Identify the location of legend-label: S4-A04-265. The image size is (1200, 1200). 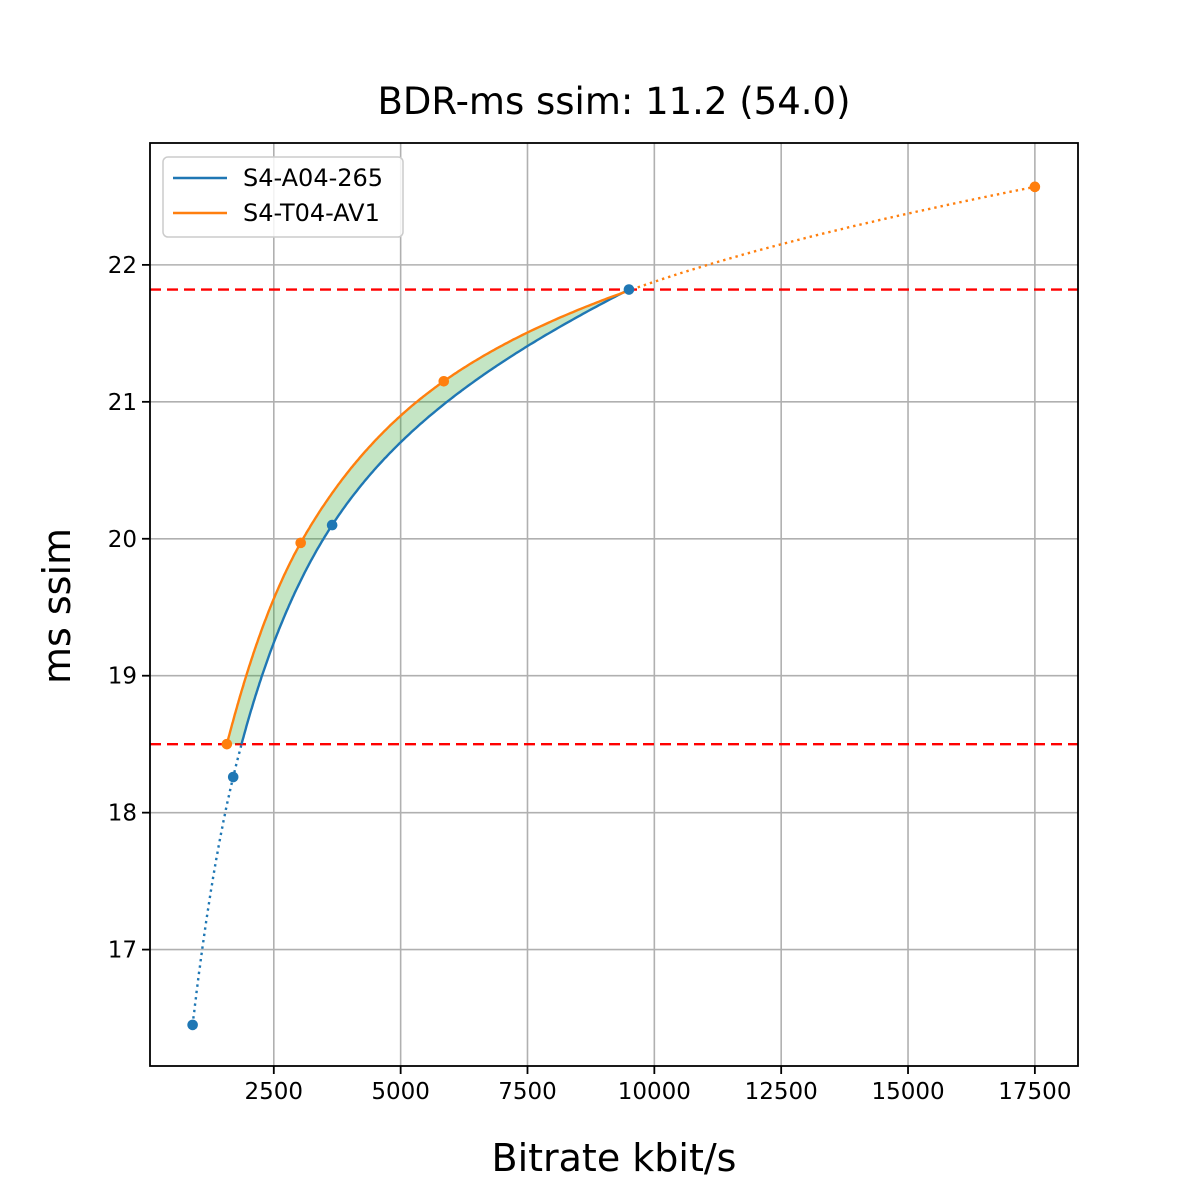
(313, 178).